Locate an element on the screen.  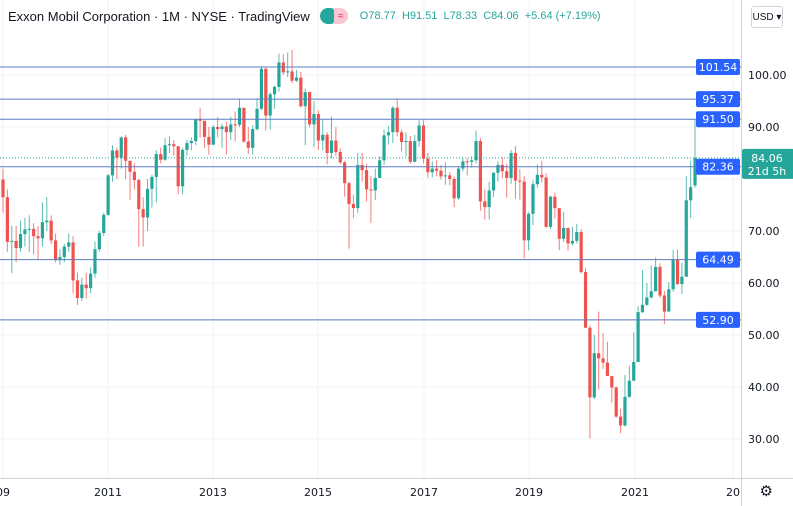
gear-icon: ⚙ is located at coordinates (766, 491).